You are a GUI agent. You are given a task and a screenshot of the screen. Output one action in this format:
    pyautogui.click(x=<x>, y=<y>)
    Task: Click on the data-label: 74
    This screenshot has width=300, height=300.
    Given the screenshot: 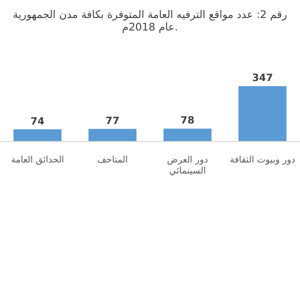 What is the action you would take?
    pyautogui.click(x=37, y=122)
    